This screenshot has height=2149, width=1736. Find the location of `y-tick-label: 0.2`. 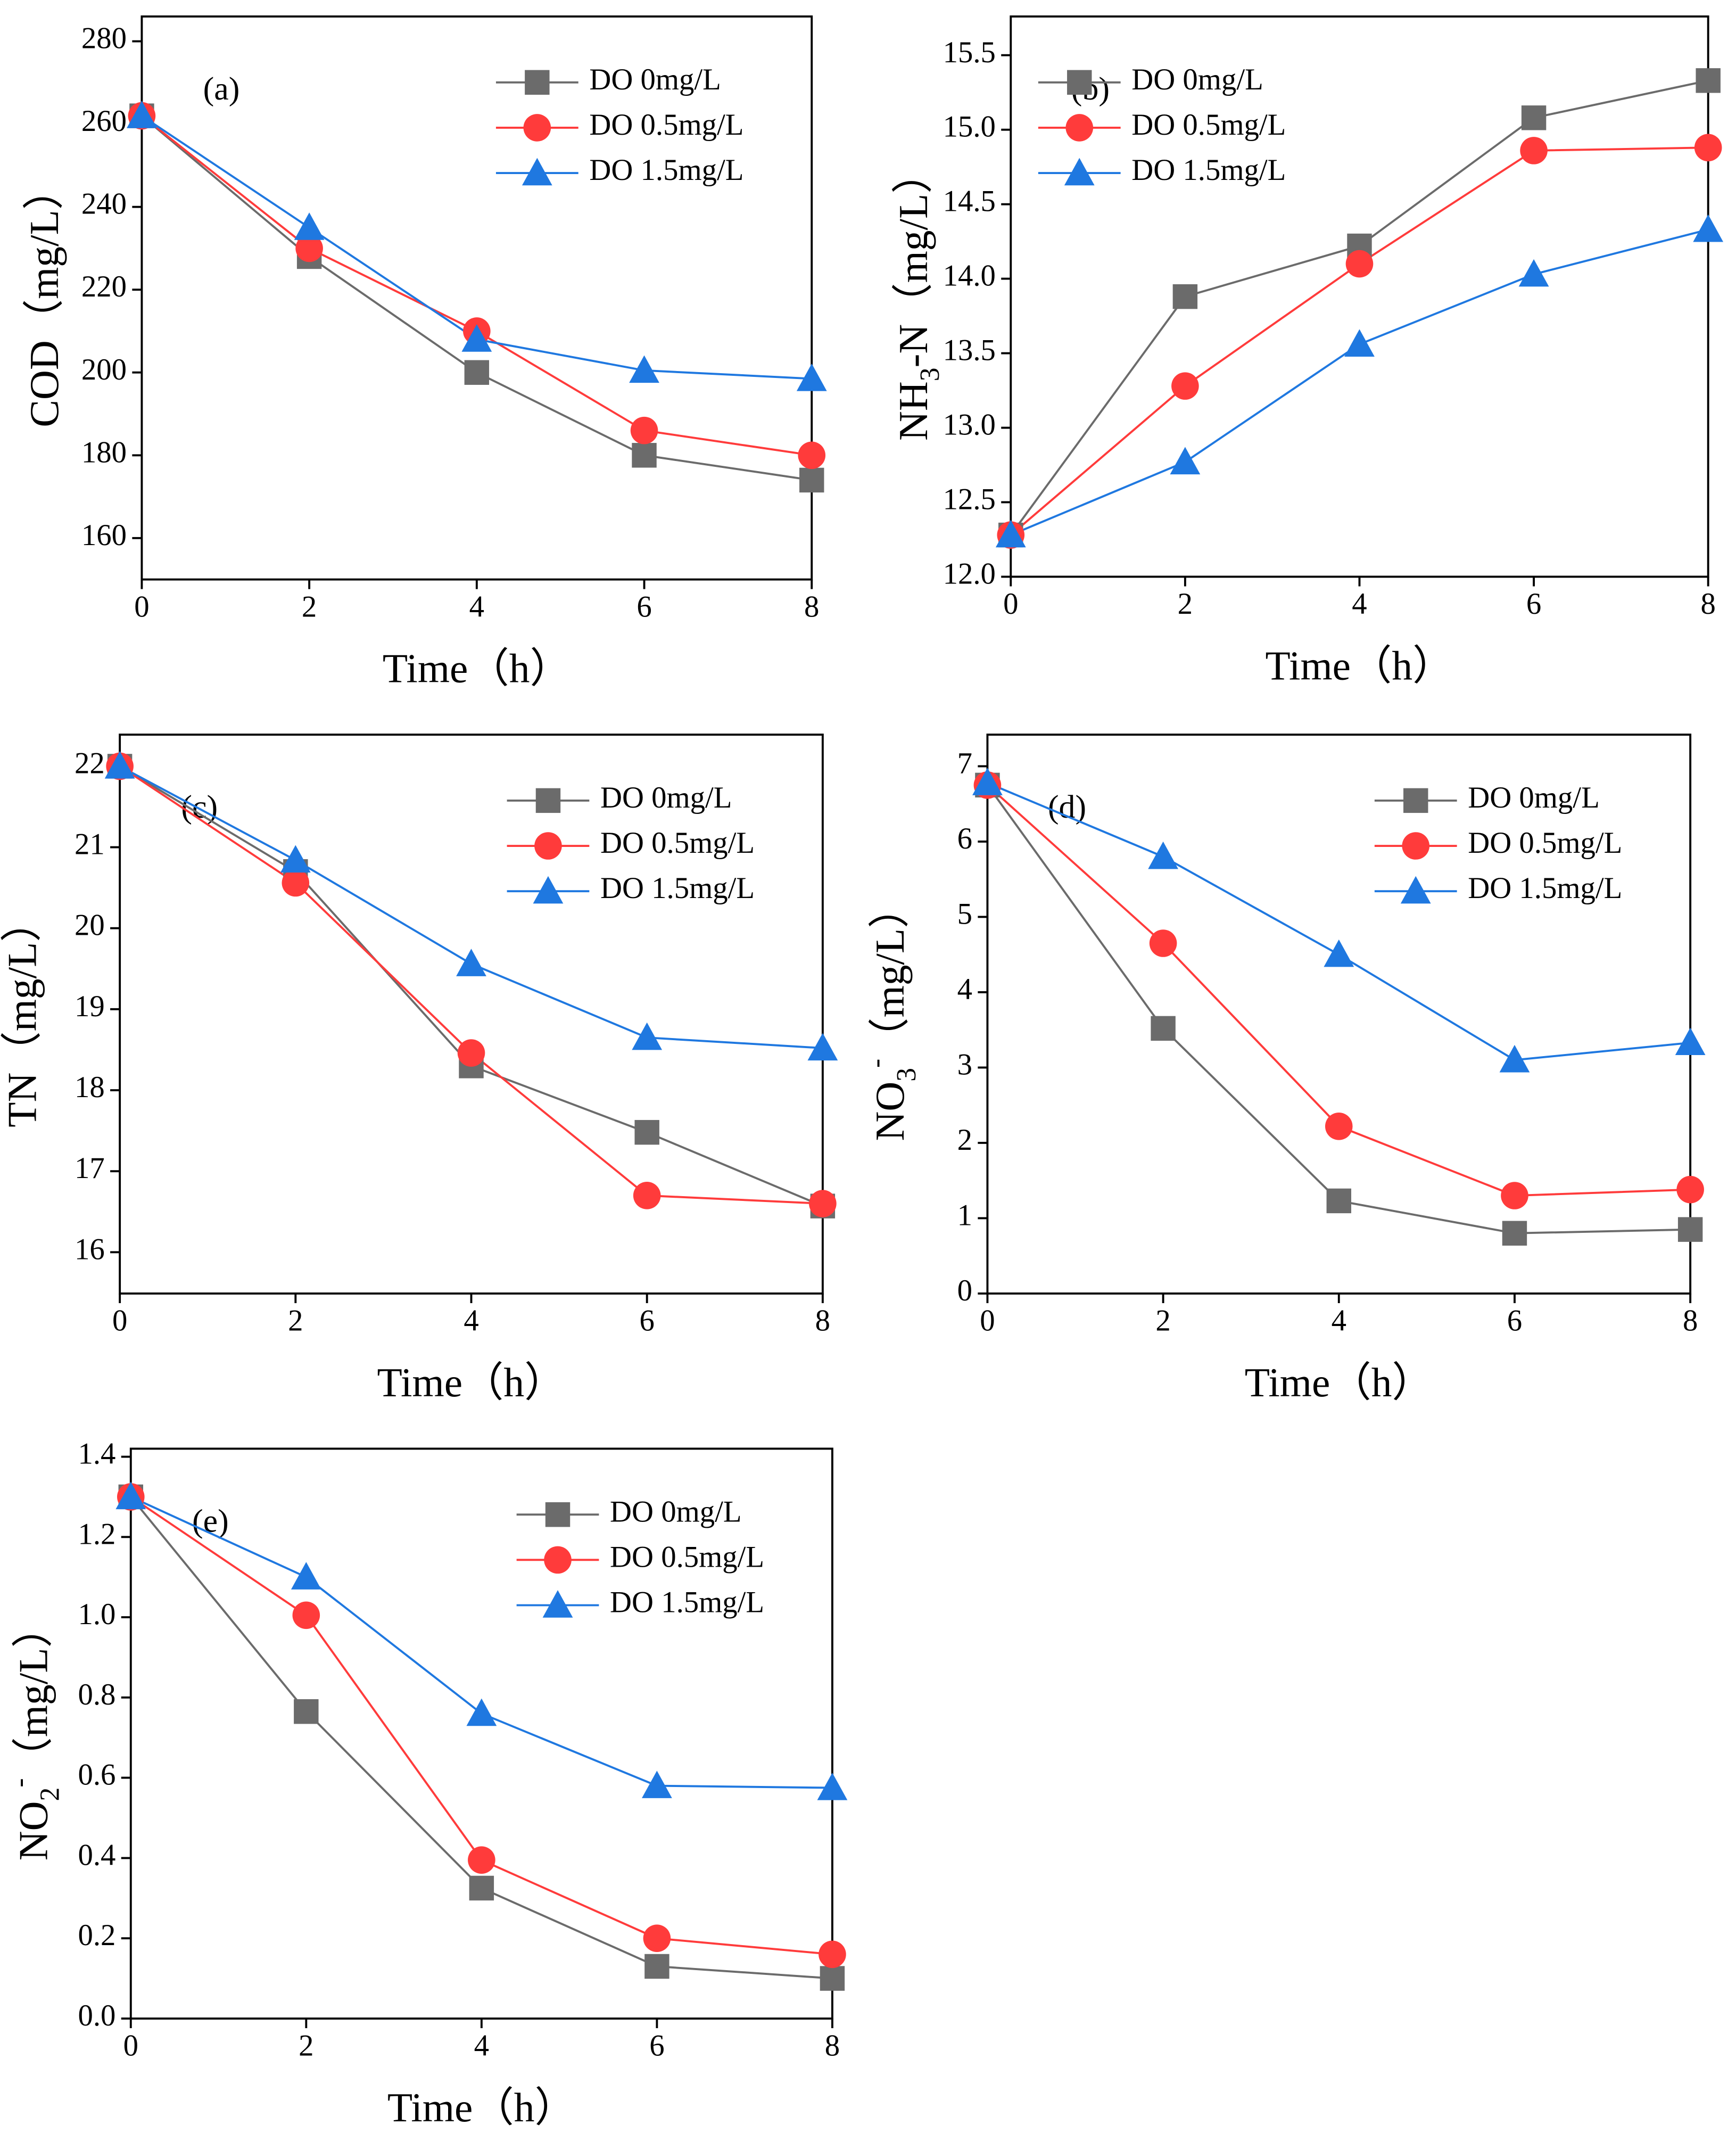

y-tick-label: 0.2 is located at coordinates (96, 1935).